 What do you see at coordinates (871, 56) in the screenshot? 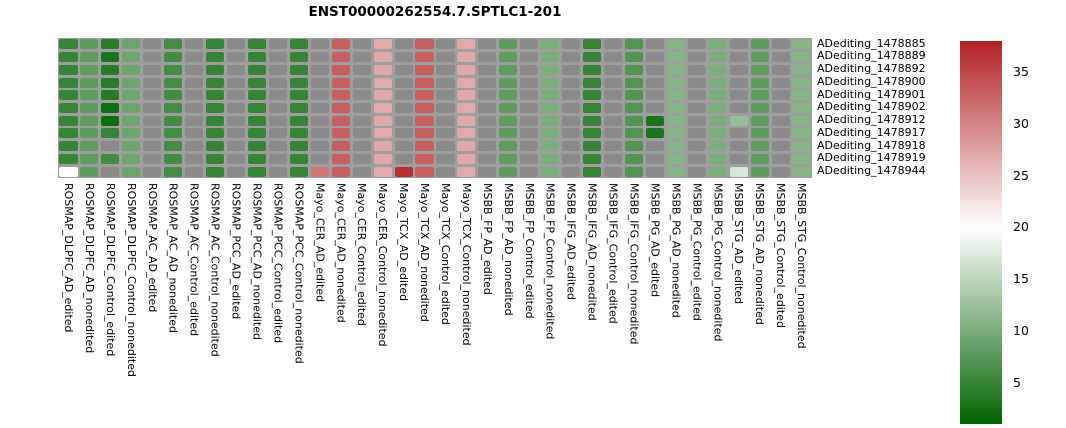
I see `row-label: ADediting_1478889` at bounding box center [871, 56].